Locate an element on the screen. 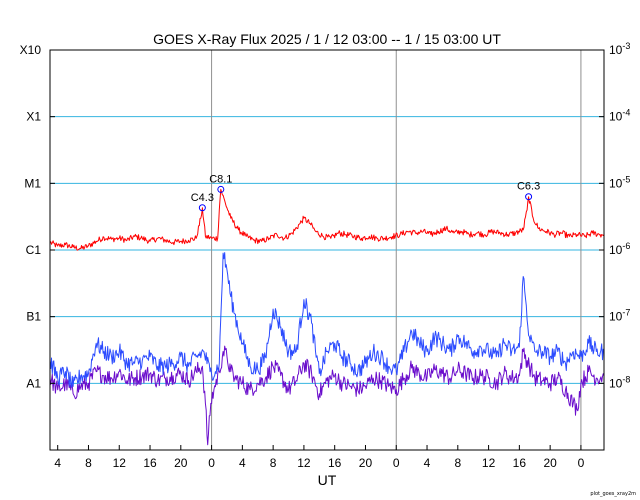 This screenshot has height=500, width=640. x-tick-label-13: 8 is located at coordinates (457, 463).